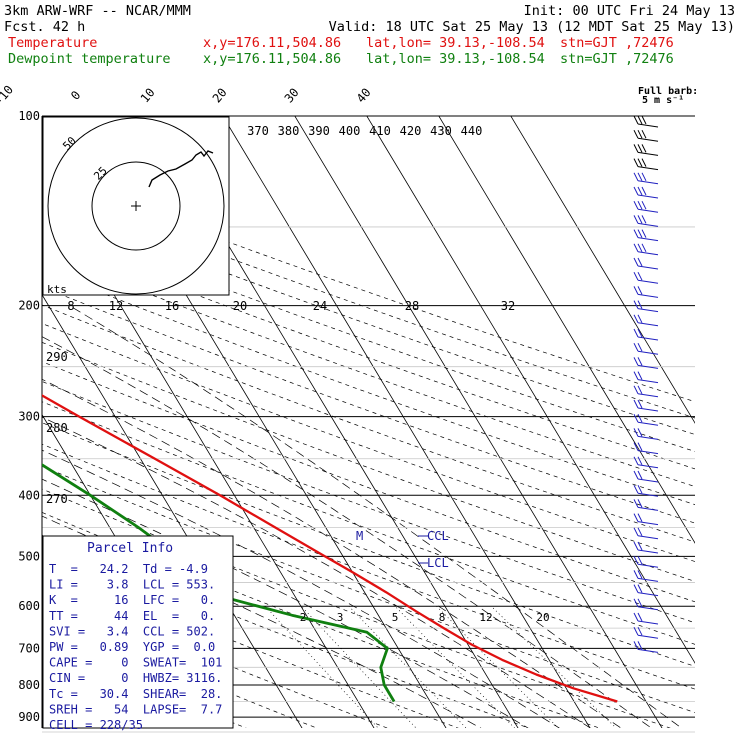 The image size is (740, 740). Describe the element at coordinates (132, 616) in the screenshot. I see `parcel-info-row: TT = 44 EL = 0.` at that location.